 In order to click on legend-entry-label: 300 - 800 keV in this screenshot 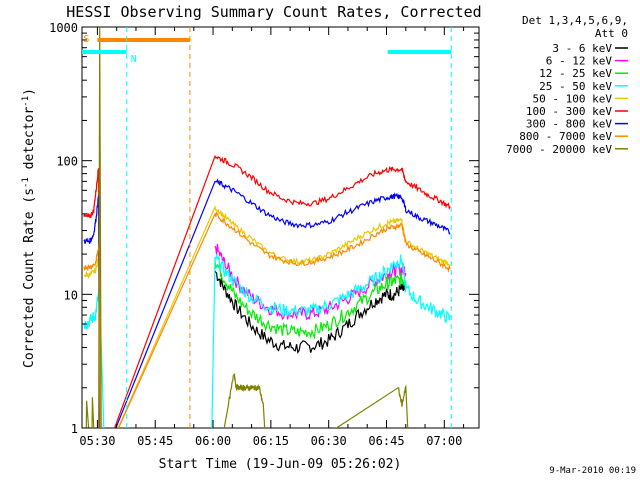, I will do `click(569, 124)`.